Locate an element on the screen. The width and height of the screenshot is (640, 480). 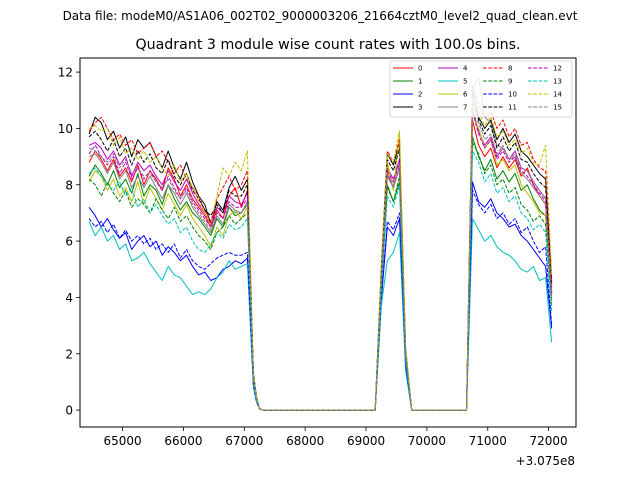
x-axis-ticks: 65000 66000 67000 68000 69000 70000 71000 72000 is located at coordinates (336, 437).